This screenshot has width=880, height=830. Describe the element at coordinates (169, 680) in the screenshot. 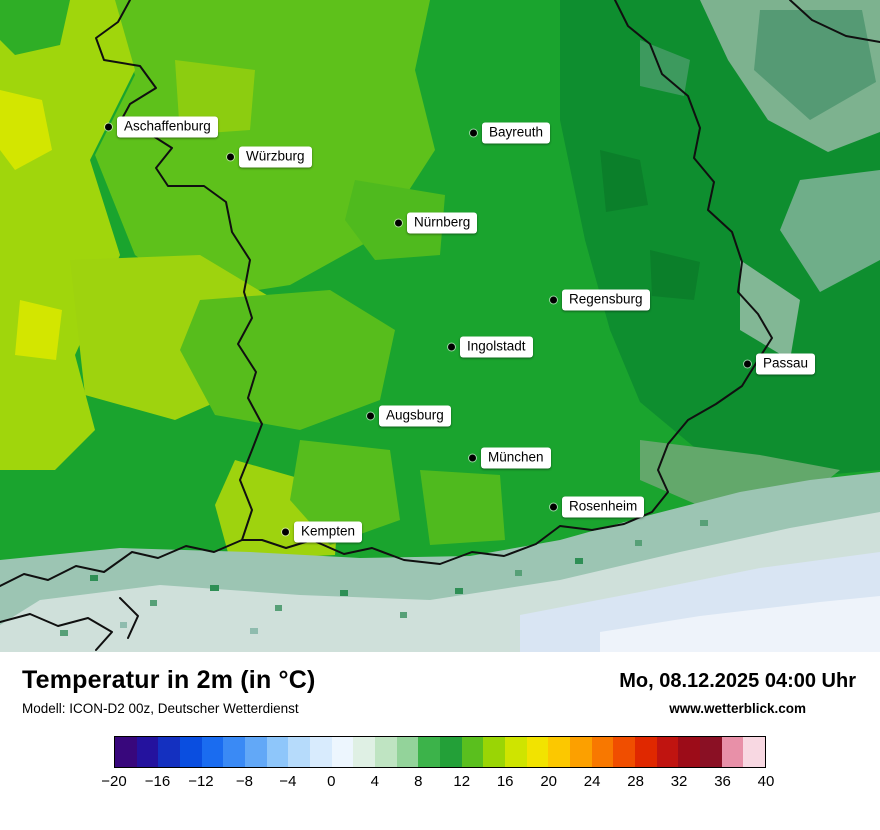

I see `map-title: Temperatur in 2m (in °C)` at that location.